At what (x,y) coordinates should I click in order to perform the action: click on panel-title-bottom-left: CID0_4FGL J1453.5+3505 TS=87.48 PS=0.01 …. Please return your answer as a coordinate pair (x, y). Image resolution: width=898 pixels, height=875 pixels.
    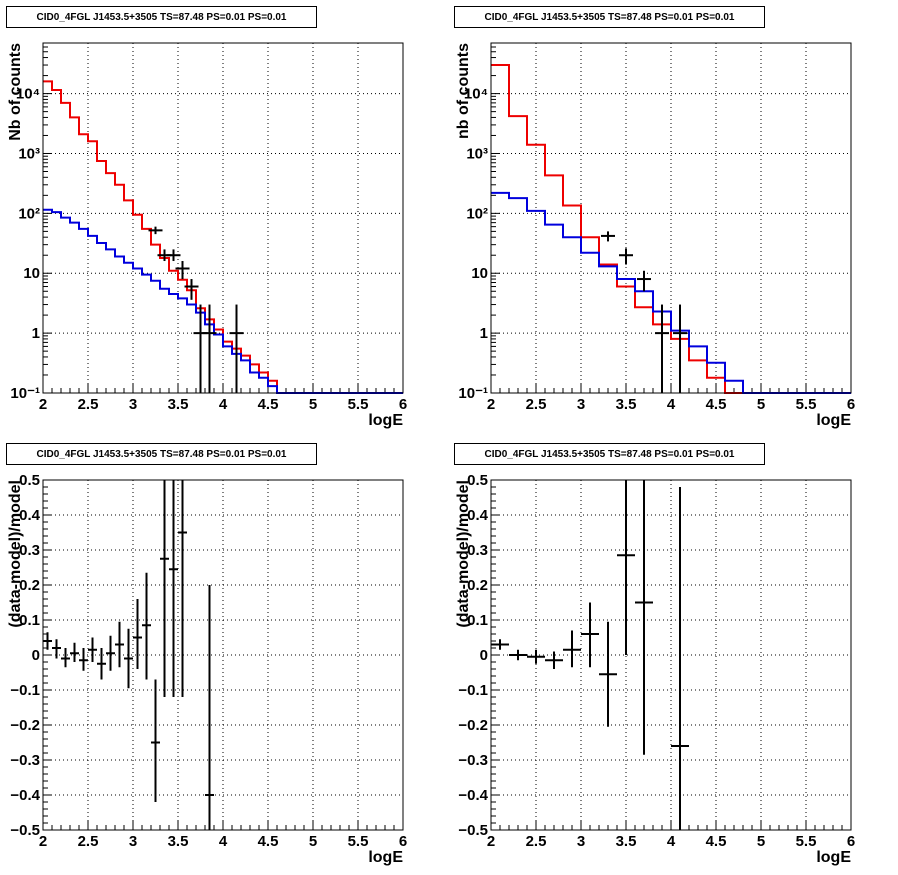
    Looking at the image, I should click on (161, 454).